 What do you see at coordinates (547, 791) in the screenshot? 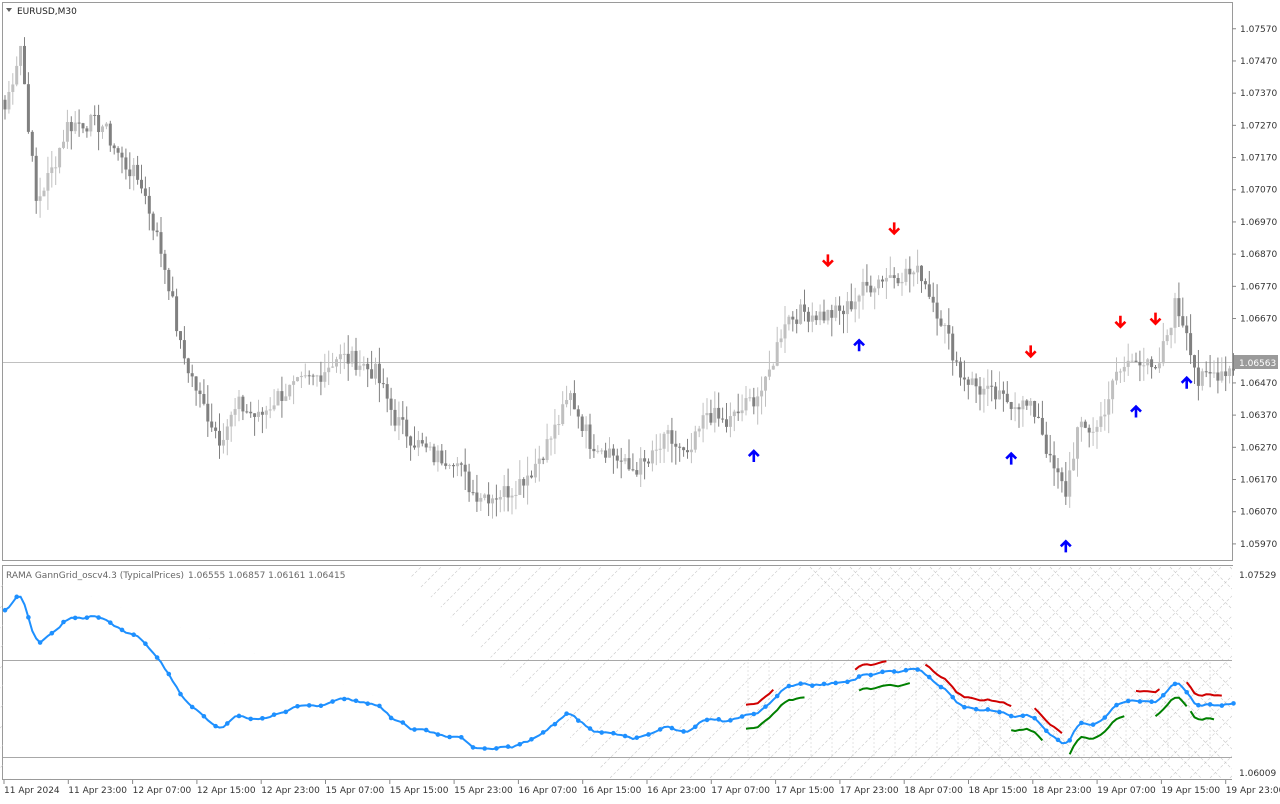
I see `time-tick-label: 16 Apr 07:00` at bounding box center [547, 791].